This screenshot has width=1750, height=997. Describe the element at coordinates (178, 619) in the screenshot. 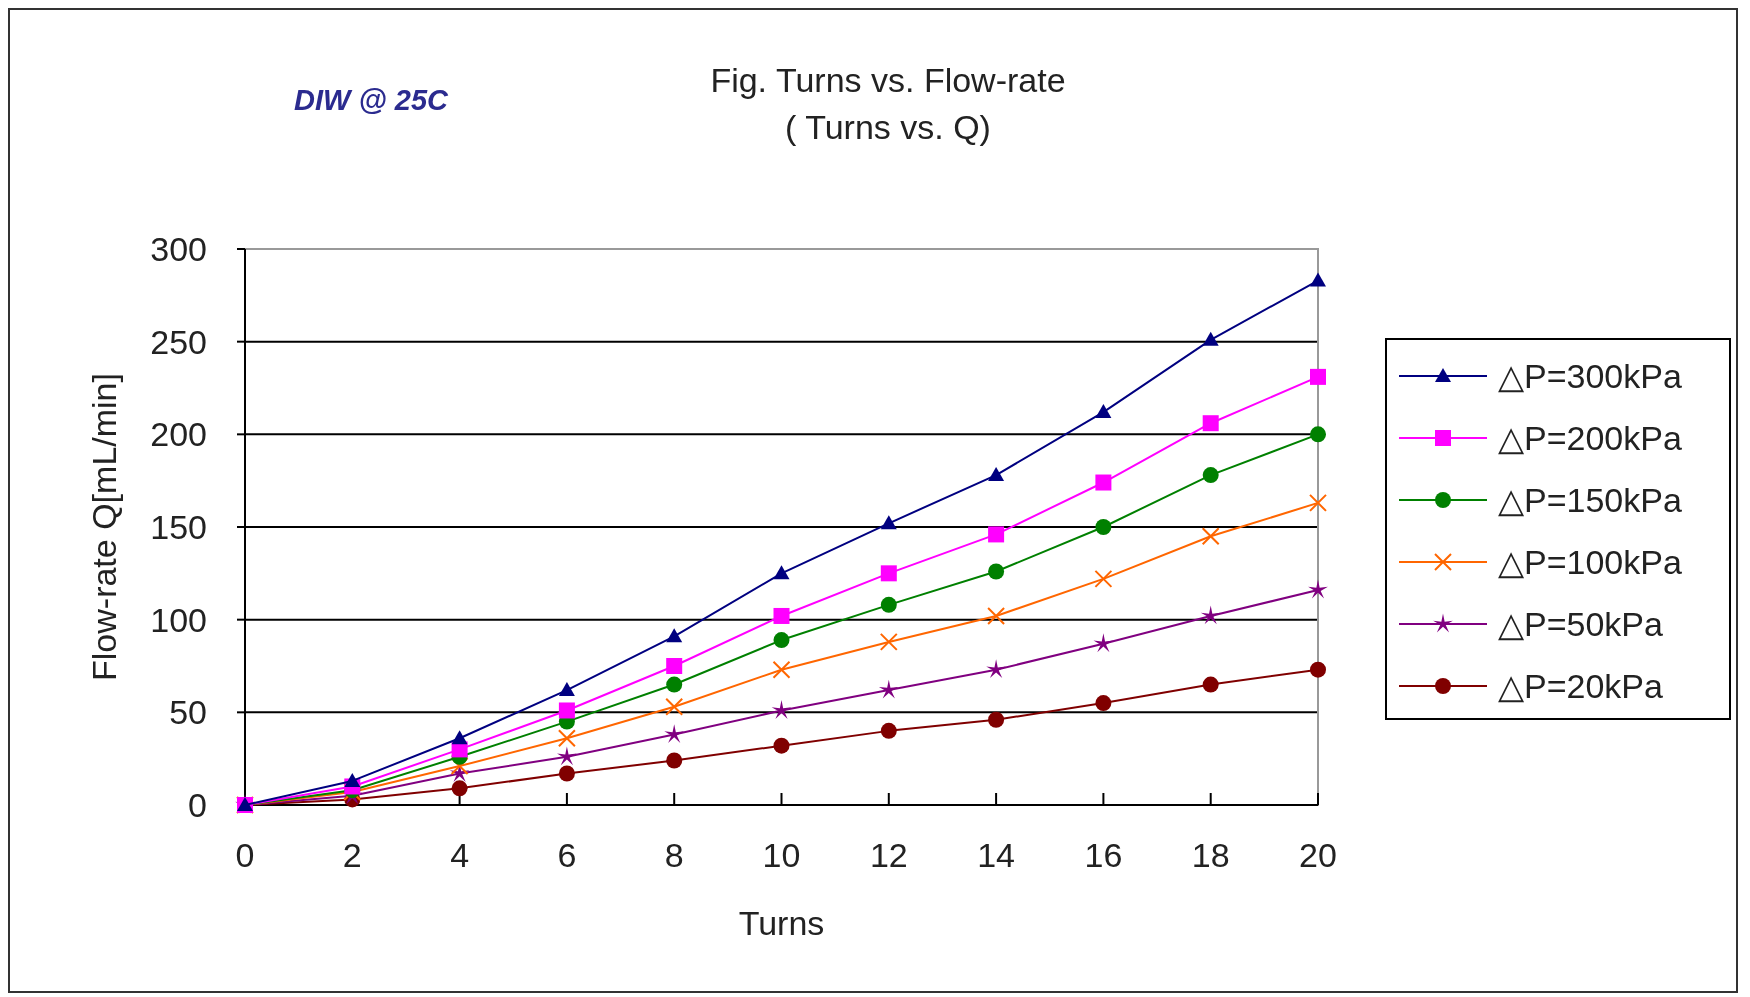

I see `y-tick-label: 100` at that location.